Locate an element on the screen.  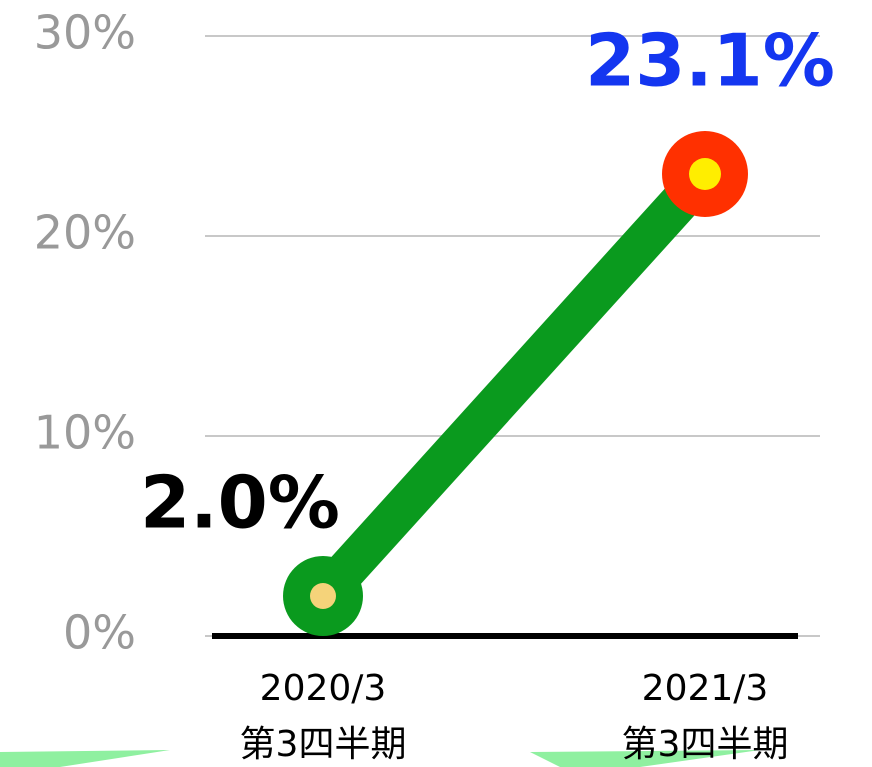
y-tick-label: 30% is located at coordinates (85, 33).